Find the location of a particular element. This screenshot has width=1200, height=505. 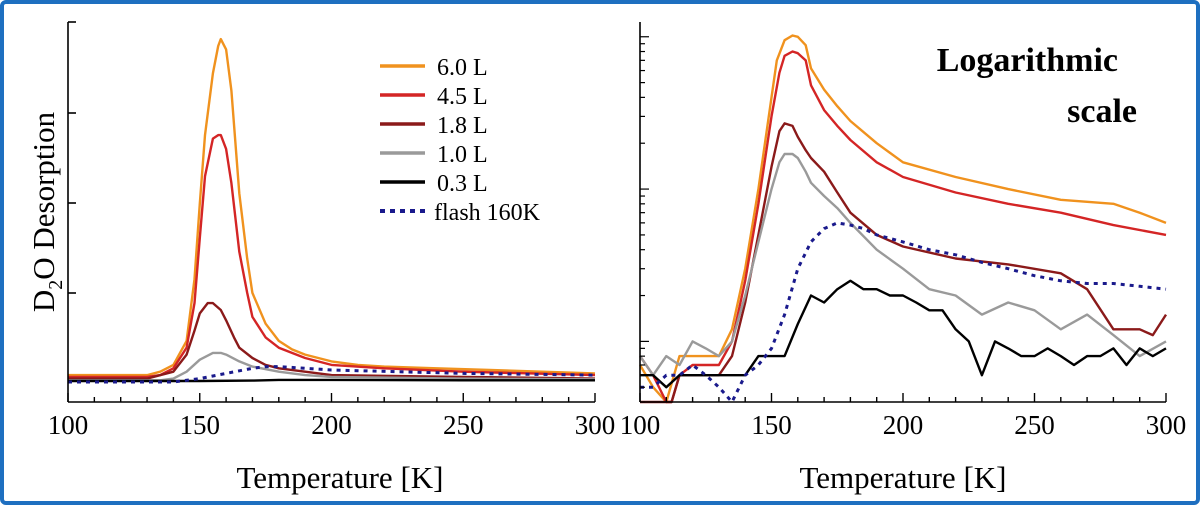

legend-label-1-8-l: 1.8 L is located at coordinates (462, 126).